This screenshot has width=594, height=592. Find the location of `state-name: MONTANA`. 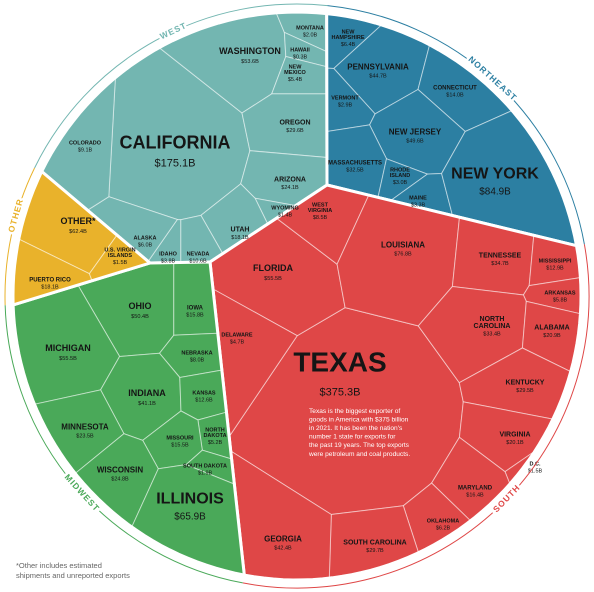

state-name: MONTANA is located at coordinates (310, 29).